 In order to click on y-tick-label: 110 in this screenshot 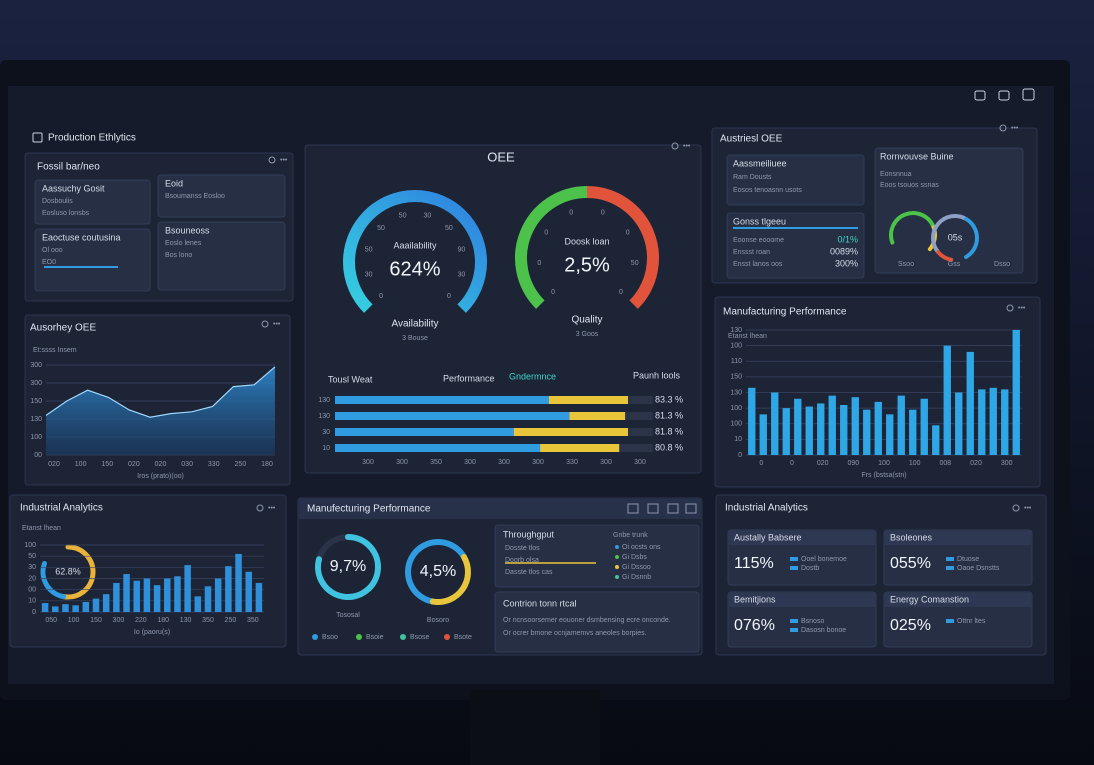, I will do `click(736, 361)`.